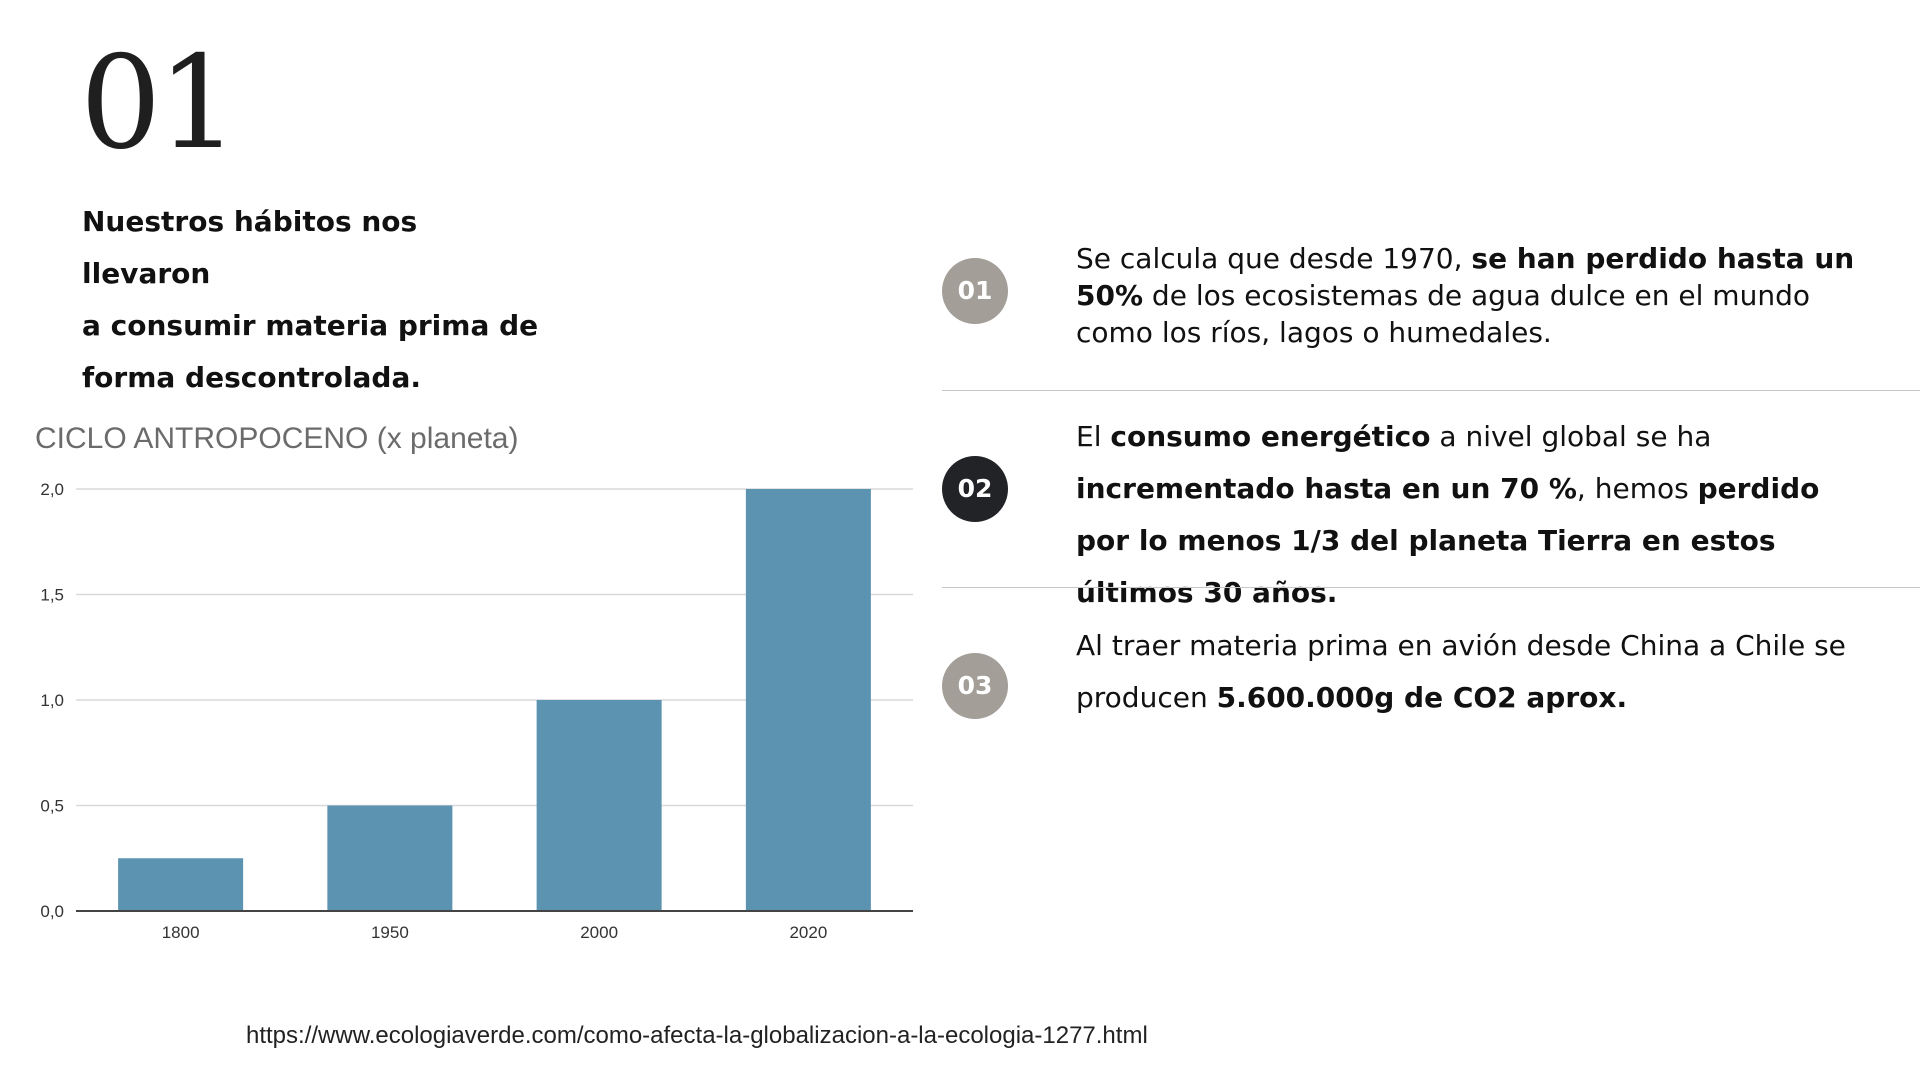  I want to click on y-tick-label: 1,0, so click(52, 700).